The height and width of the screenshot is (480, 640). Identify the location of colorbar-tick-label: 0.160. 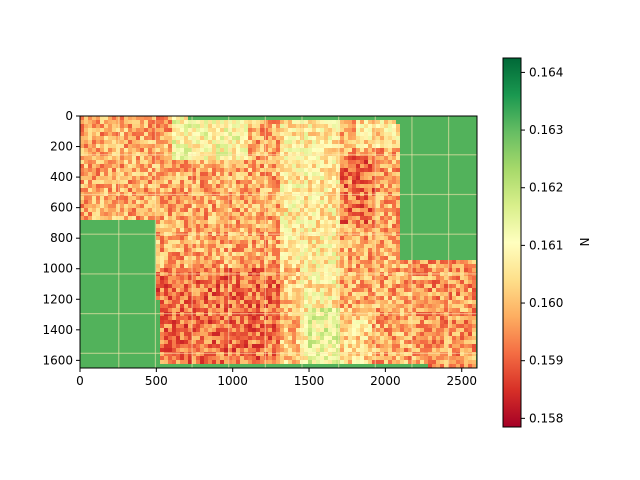
(546, 303).